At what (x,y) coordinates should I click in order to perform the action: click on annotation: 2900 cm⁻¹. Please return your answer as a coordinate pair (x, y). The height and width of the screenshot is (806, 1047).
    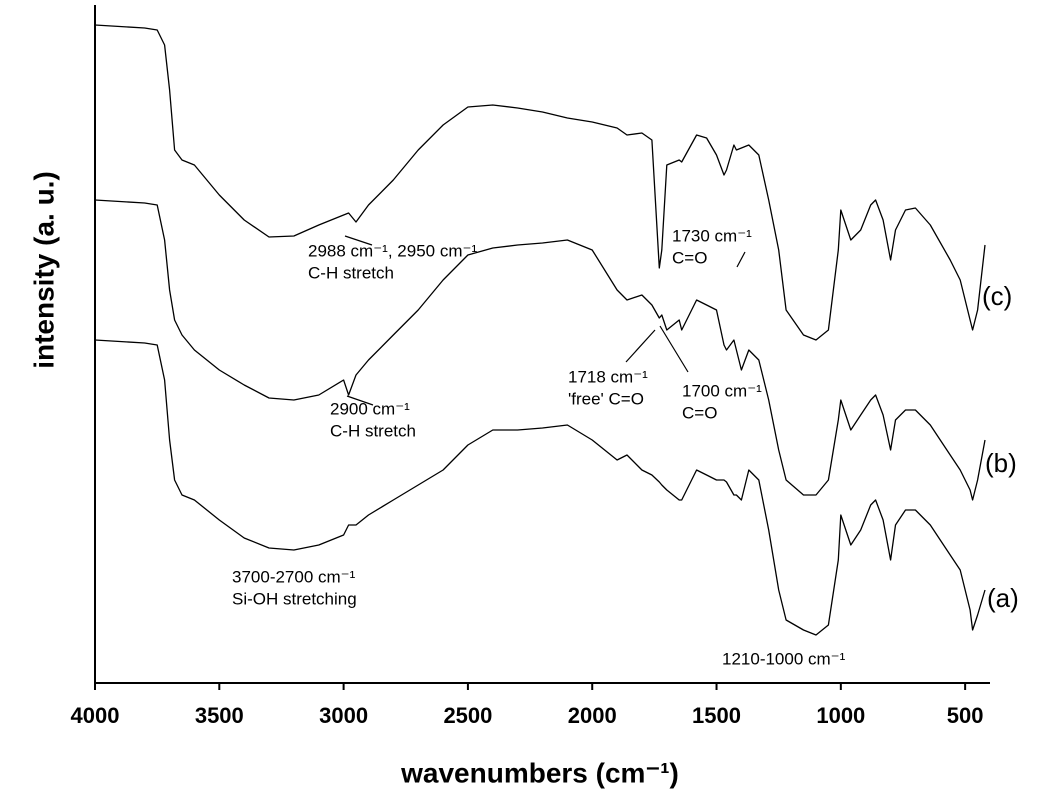
    Looking at the image, I should click on (370, 408).